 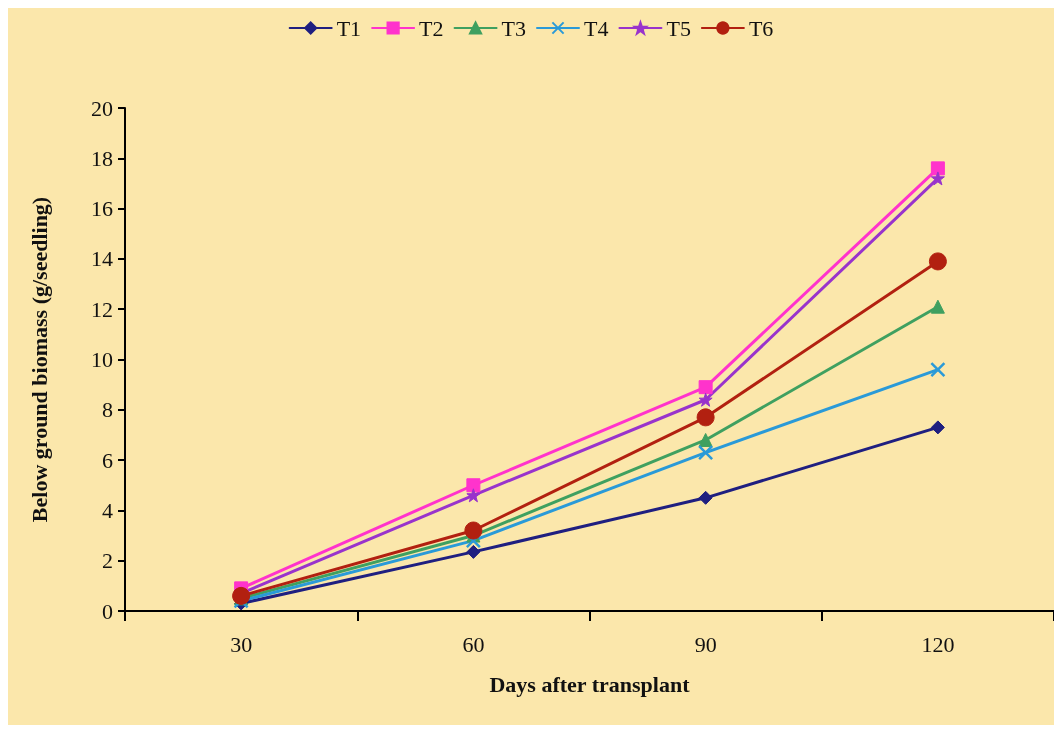 What do you see at coordinates (107, 410) in the screenshot?
I see `y-tick-label: 8` at bounding box center [107, 410].